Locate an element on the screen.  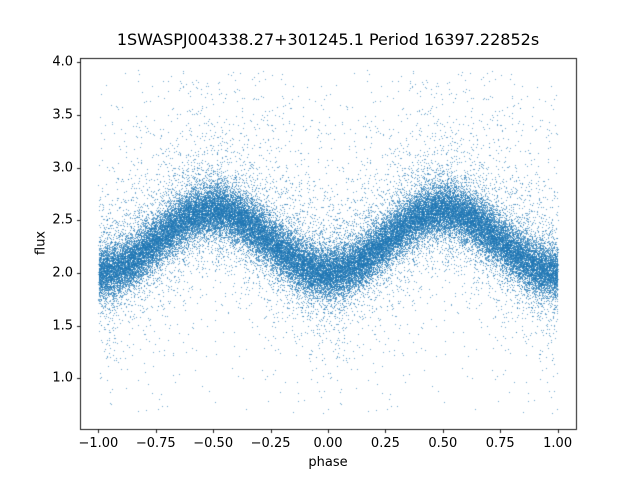
x-tick-label: −0.25 is located at coordinates (270, 443).